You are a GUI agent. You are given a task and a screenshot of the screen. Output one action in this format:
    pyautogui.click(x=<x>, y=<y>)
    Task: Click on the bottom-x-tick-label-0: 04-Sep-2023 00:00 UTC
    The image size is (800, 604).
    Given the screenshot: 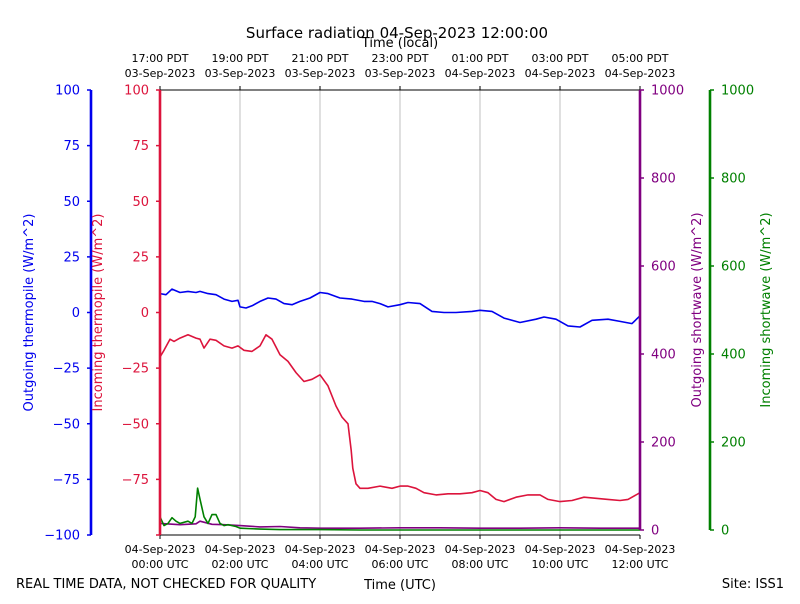 What is the action you would take?
    pyautogui.click(x=160, y=557)
    